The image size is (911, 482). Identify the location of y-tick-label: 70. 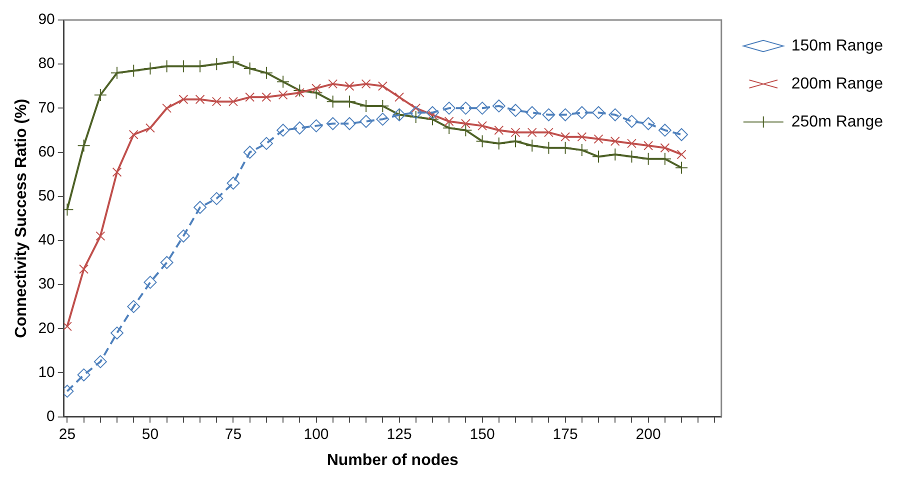
(46, 107).